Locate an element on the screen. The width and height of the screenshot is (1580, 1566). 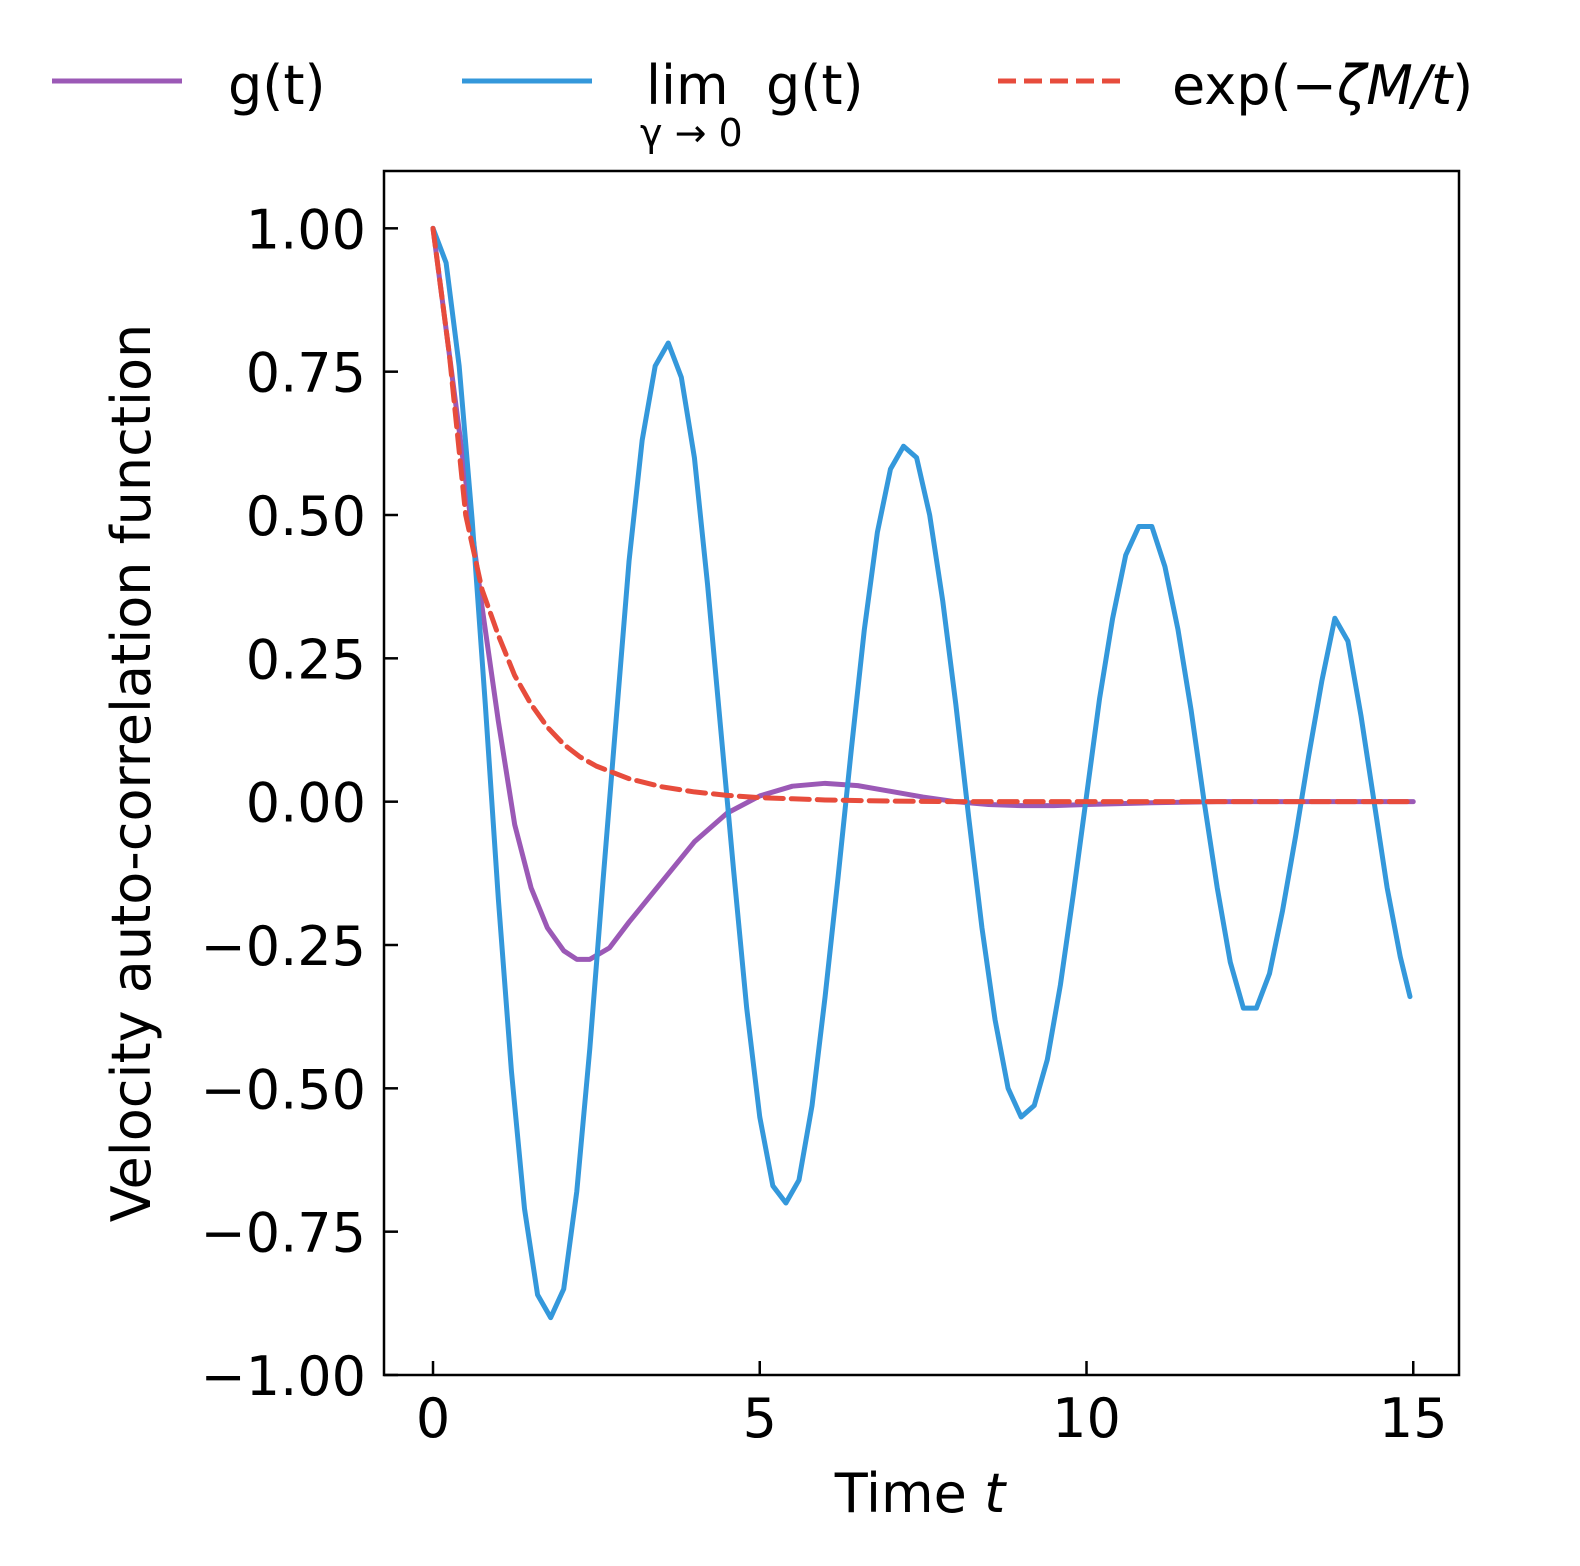
legend-label-exp: exp(−ζM/t) is located at coordinates (1322, 85).